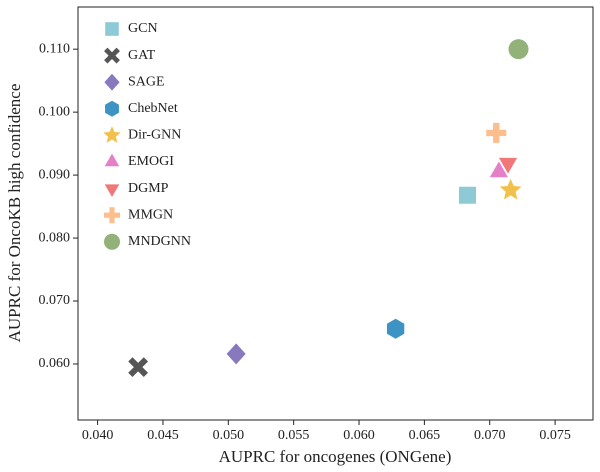  What do you see at coordinates (55, 174) in the screenshot?
I see `y-tick-label: 0.090` at bounding box center [55, 174].